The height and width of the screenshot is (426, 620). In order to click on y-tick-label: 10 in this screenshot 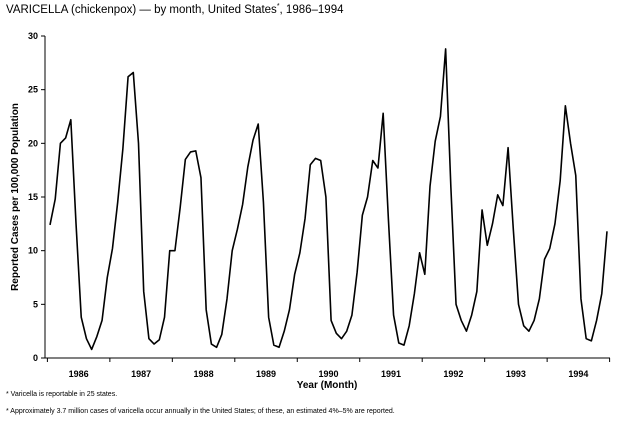, I will do `click(33, 251)`.